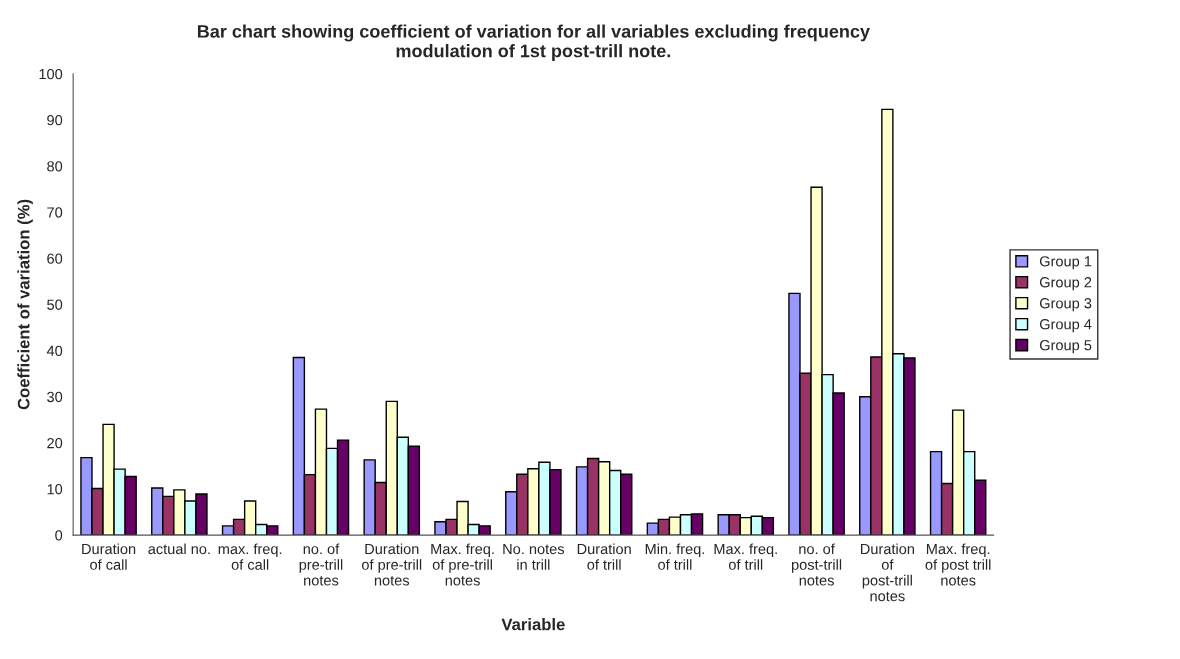 The width and height of the screenshot is (1180, 659). Describe the element at coordinates (958, 564) in the screenshot. I see `x-tick-label: Max. freq. of post trill notes` at that location.